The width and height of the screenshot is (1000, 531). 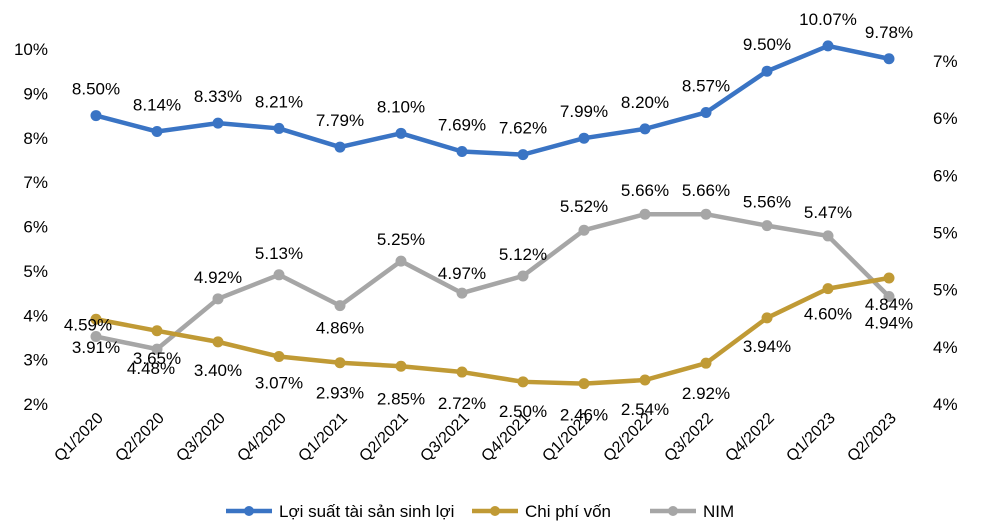 What do you see at coordinates (78, 437) in the screenshot?
I see `x-axis-tick-label: Q1/2020` at bounding box center [78, 437].